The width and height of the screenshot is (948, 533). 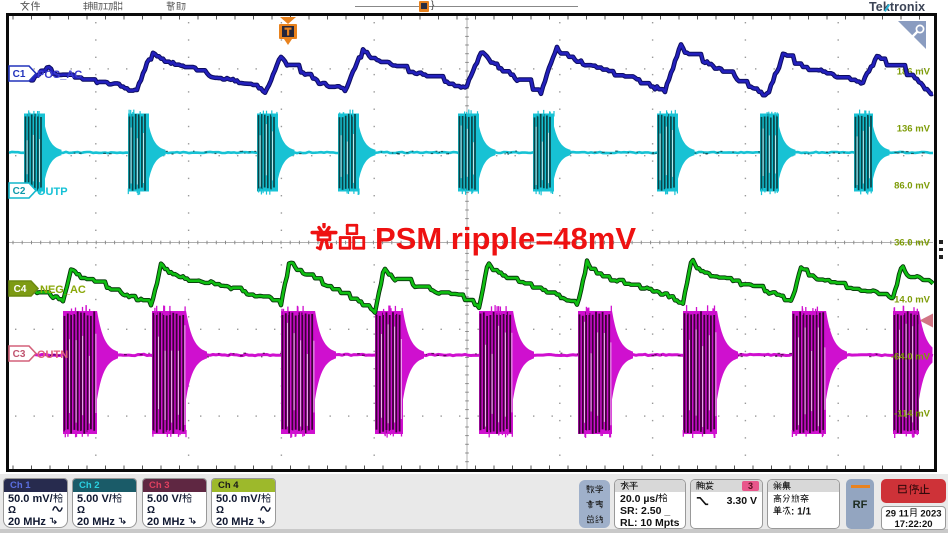 What do you see at coordinates (52, 192) in the screenshot?
I see `svg-text: OUTP` at bounding box center [52, 192].